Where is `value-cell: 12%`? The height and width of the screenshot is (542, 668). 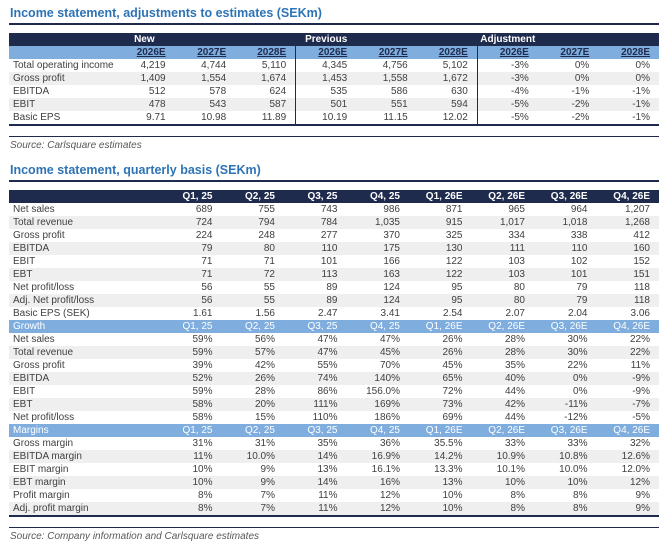 value-cell: 12% is located at coordinates (377, 509).